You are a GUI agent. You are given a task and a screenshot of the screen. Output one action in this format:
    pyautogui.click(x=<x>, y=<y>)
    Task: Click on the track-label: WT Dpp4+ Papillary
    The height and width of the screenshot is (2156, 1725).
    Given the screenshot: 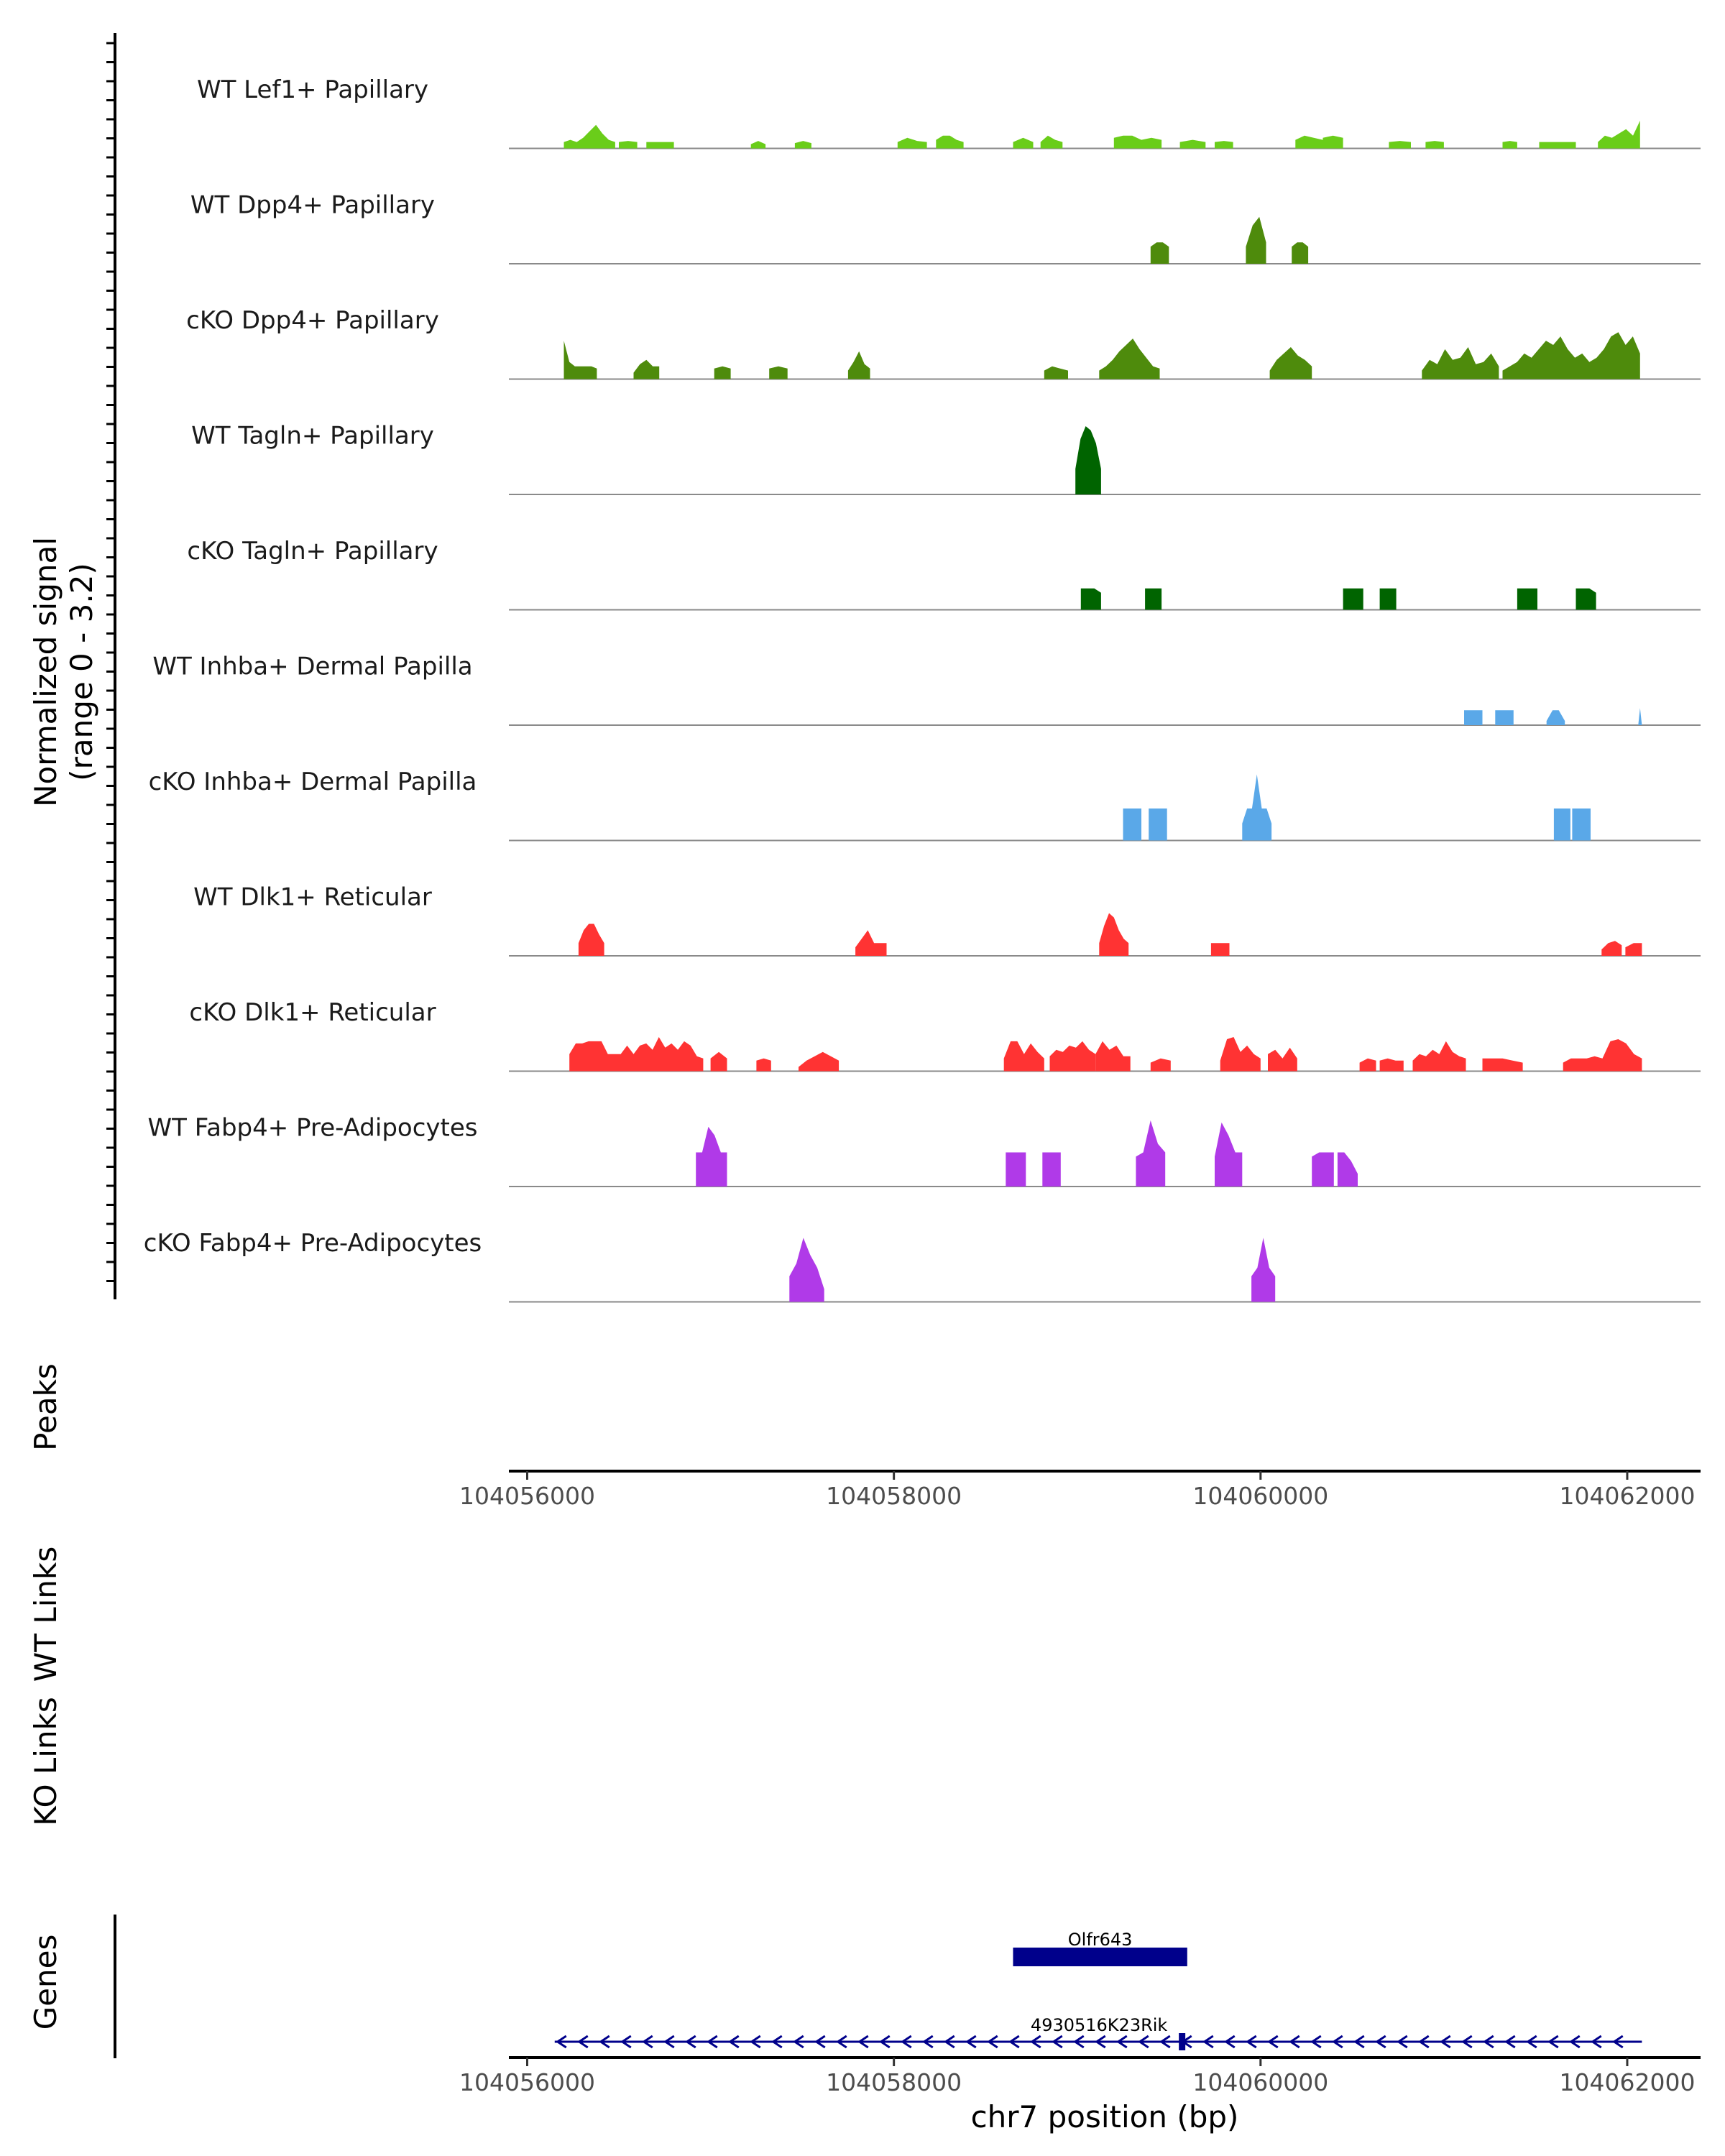 What is the action you would take?
    pyautogui.click(x=312, y=205)
    